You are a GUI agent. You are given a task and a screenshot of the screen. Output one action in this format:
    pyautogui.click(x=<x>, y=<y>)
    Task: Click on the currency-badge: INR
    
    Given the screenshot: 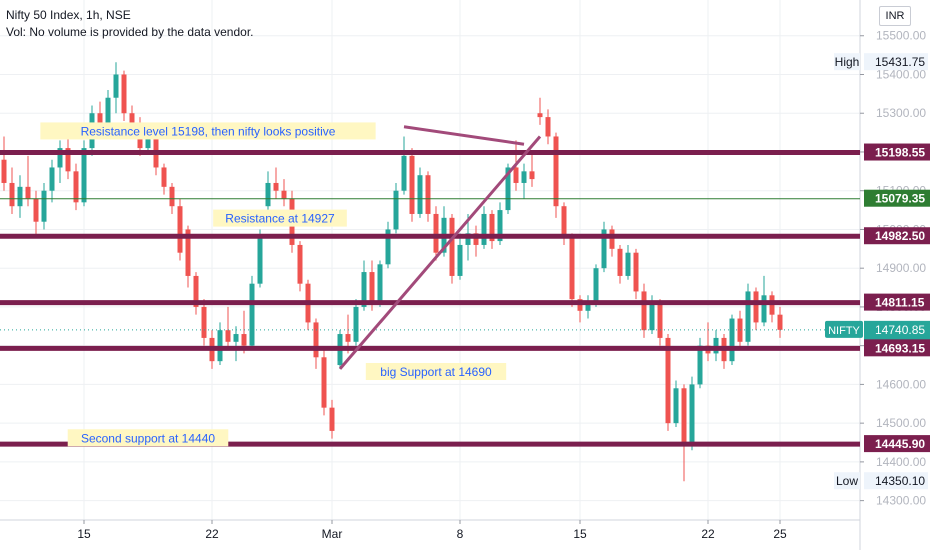 What is the action you would take?
    pyautogui.click(x=895, y=16)
    